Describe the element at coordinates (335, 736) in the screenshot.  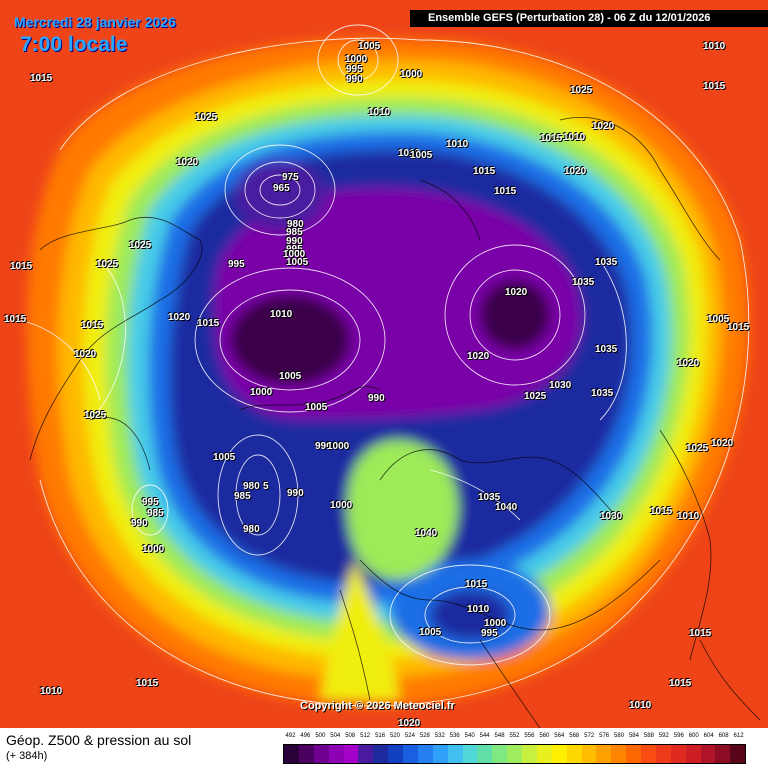
I see `scale-tick-label: 504` at that location.